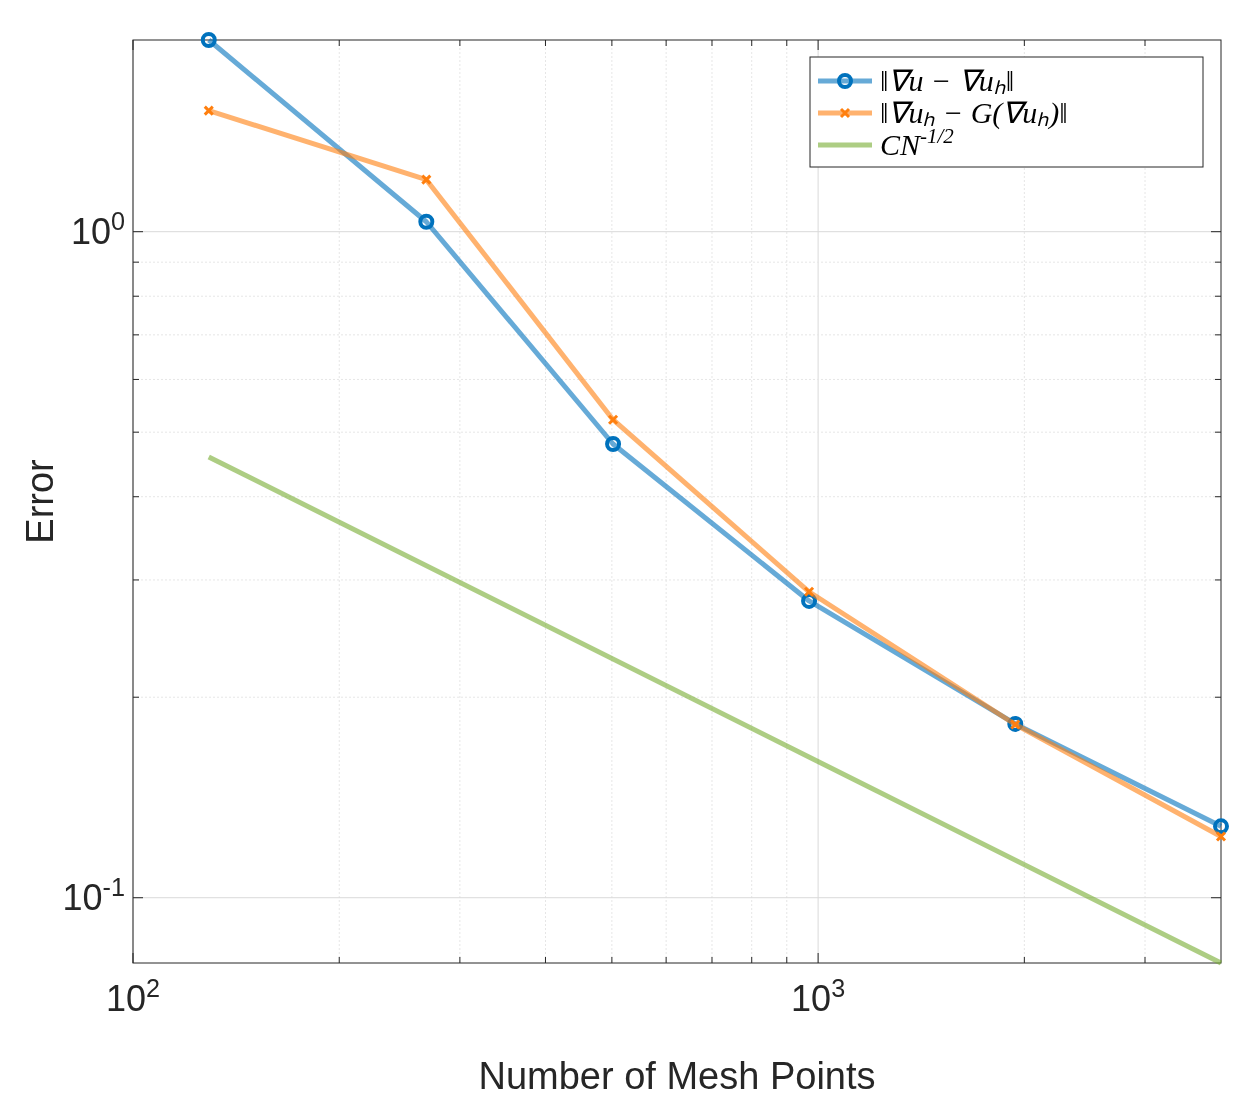 Image resolution: width=1250 pixels, height=1094 pixels. Describe the element at coordinates (133, 996) in the screenshot. I see `x-tick-label: 10$^{2}$` at that location.